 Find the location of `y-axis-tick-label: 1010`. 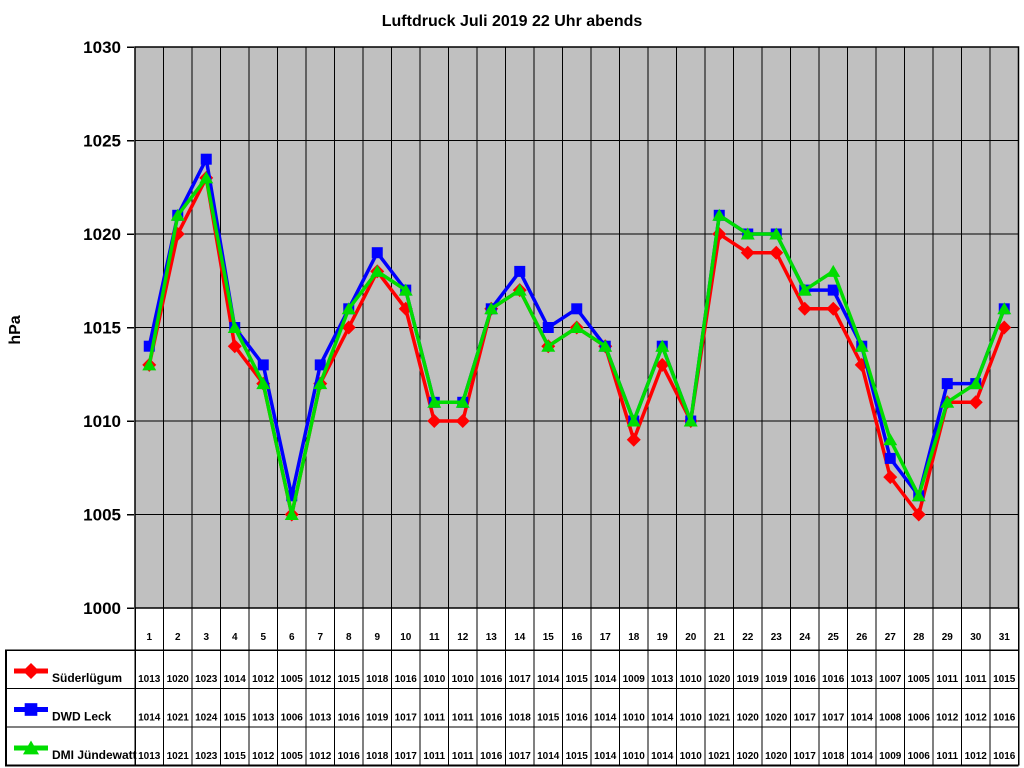

y-axis-tick-label: 1010 is located at coordinates (102, 421).